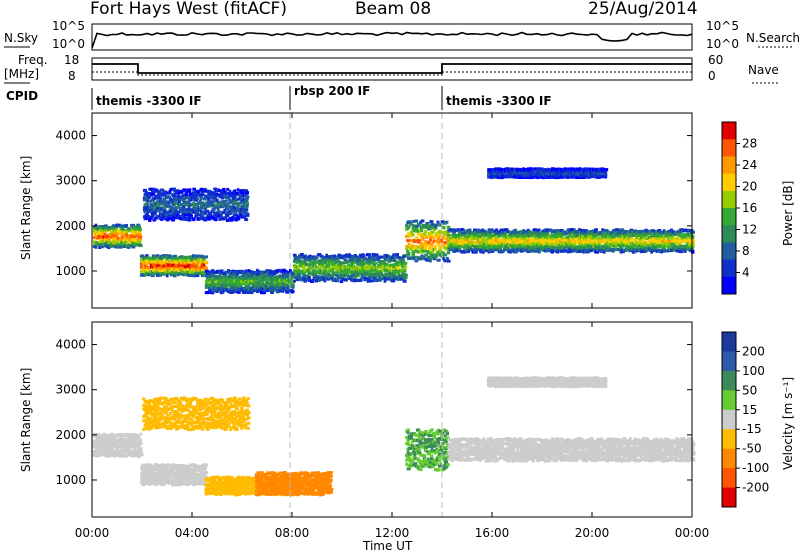 The width and height of the screenshot is (800, 559). I want to click on noise-sky-trace, so click(392, 41).